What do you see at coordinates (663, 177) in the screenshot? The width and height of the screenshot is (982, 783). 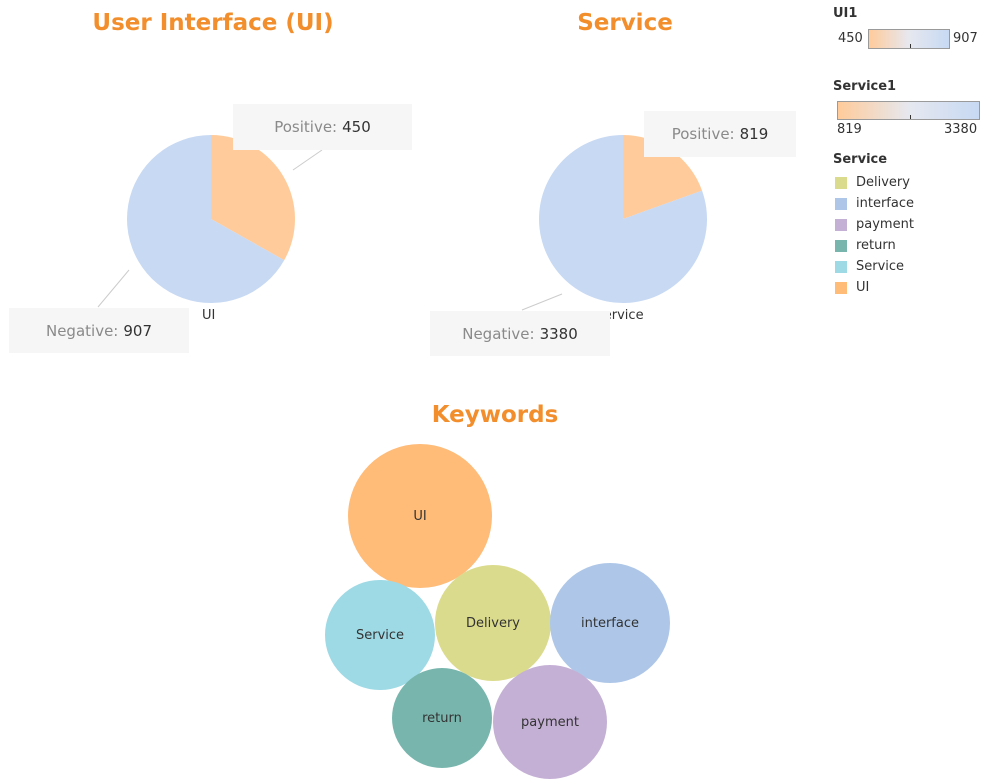 I see `service-pie-slice-positive` at bounding box center [663, 177].